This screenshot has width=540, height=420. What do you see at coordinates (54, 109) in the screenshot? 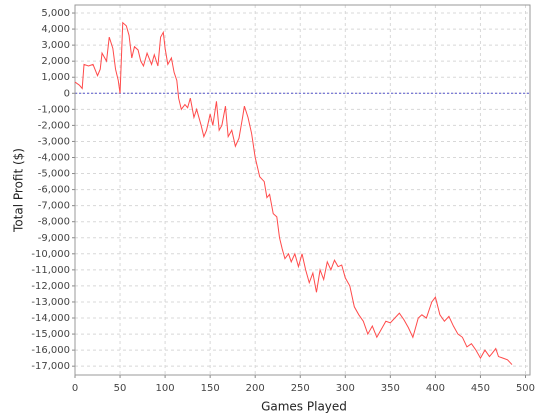
I see `y-tick-label: -1,000` at bounding box center [54, 109].